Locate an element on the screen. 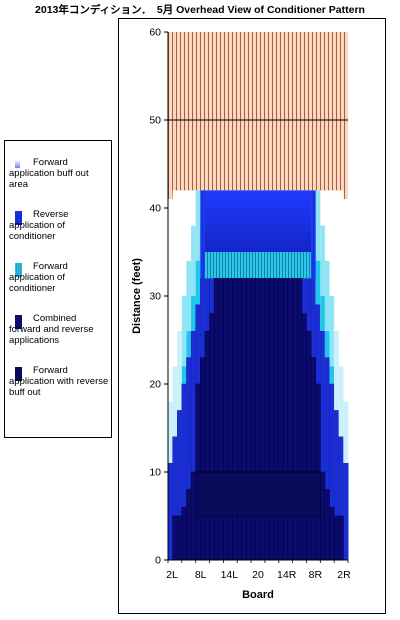 This screenshot has height=620, width=400. y-tick-label: 20 is located at coordinates (155, 385).